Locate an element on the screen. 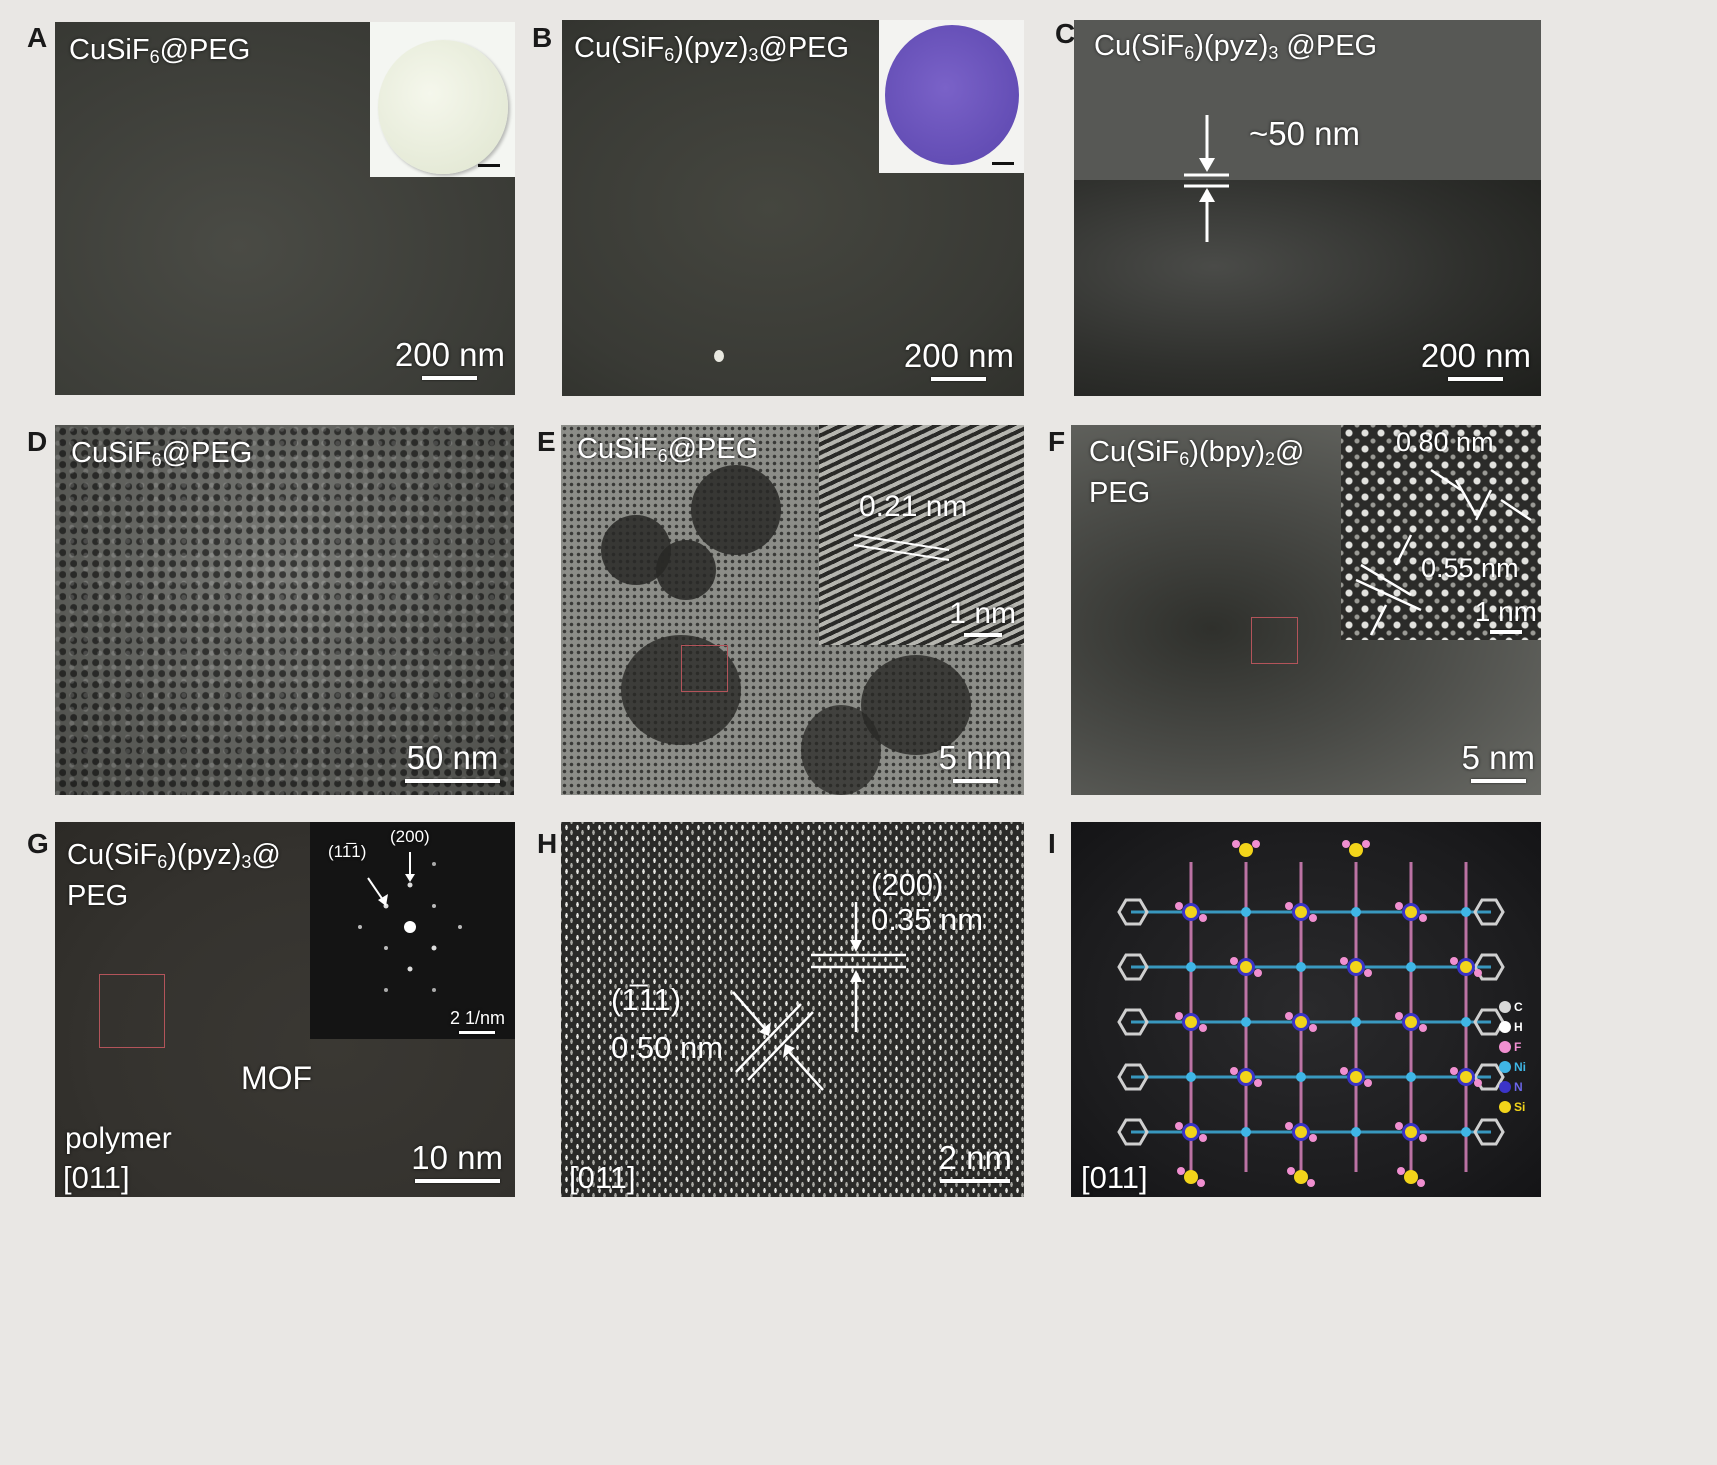  legend-label: Si is located at coordinates (1520, 1107).